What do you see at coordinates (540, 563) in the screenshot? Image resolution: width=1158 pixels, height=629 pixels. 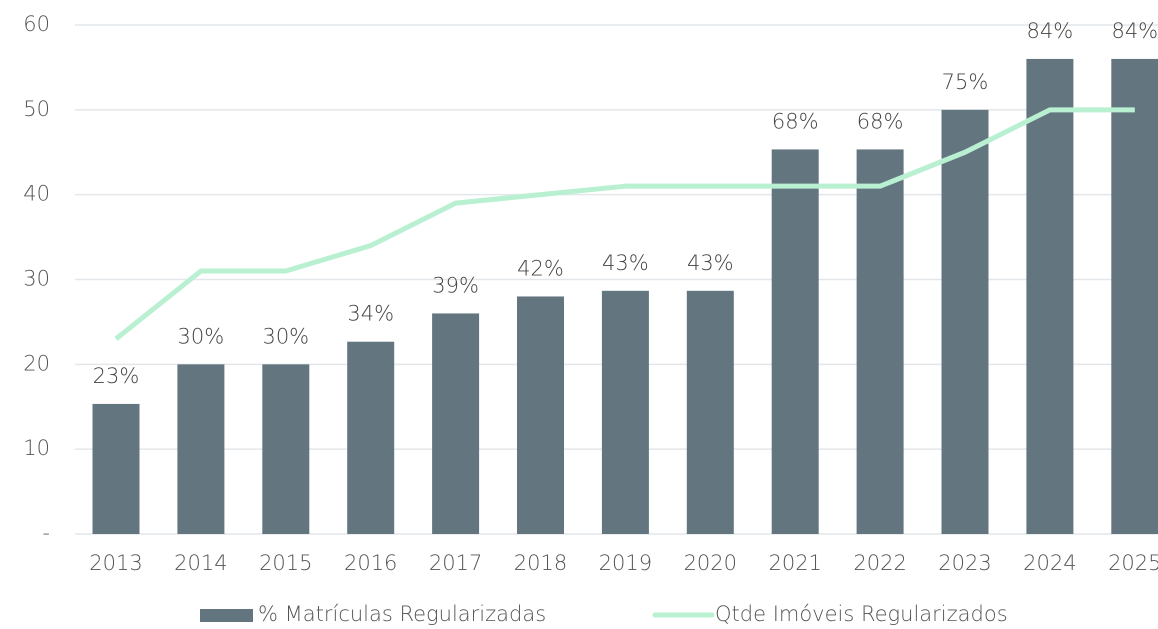 I see `x-tick-label: 2018` at bounding box center [540, 563].